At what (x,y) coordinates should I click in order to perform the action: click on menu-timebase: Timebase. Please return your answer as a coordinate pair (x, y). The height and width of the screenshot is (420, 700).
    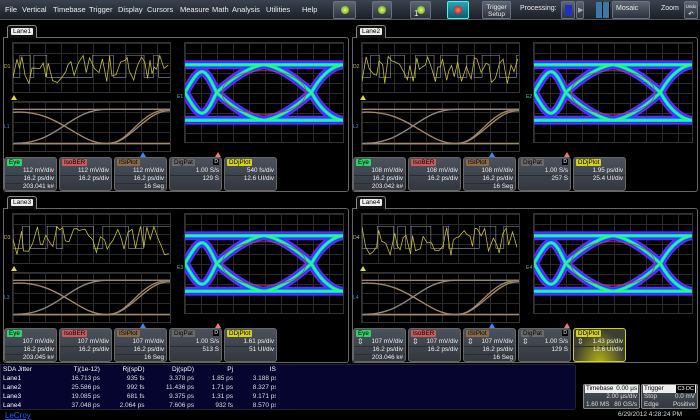
    Looking at the image, I should click on (69, 9).